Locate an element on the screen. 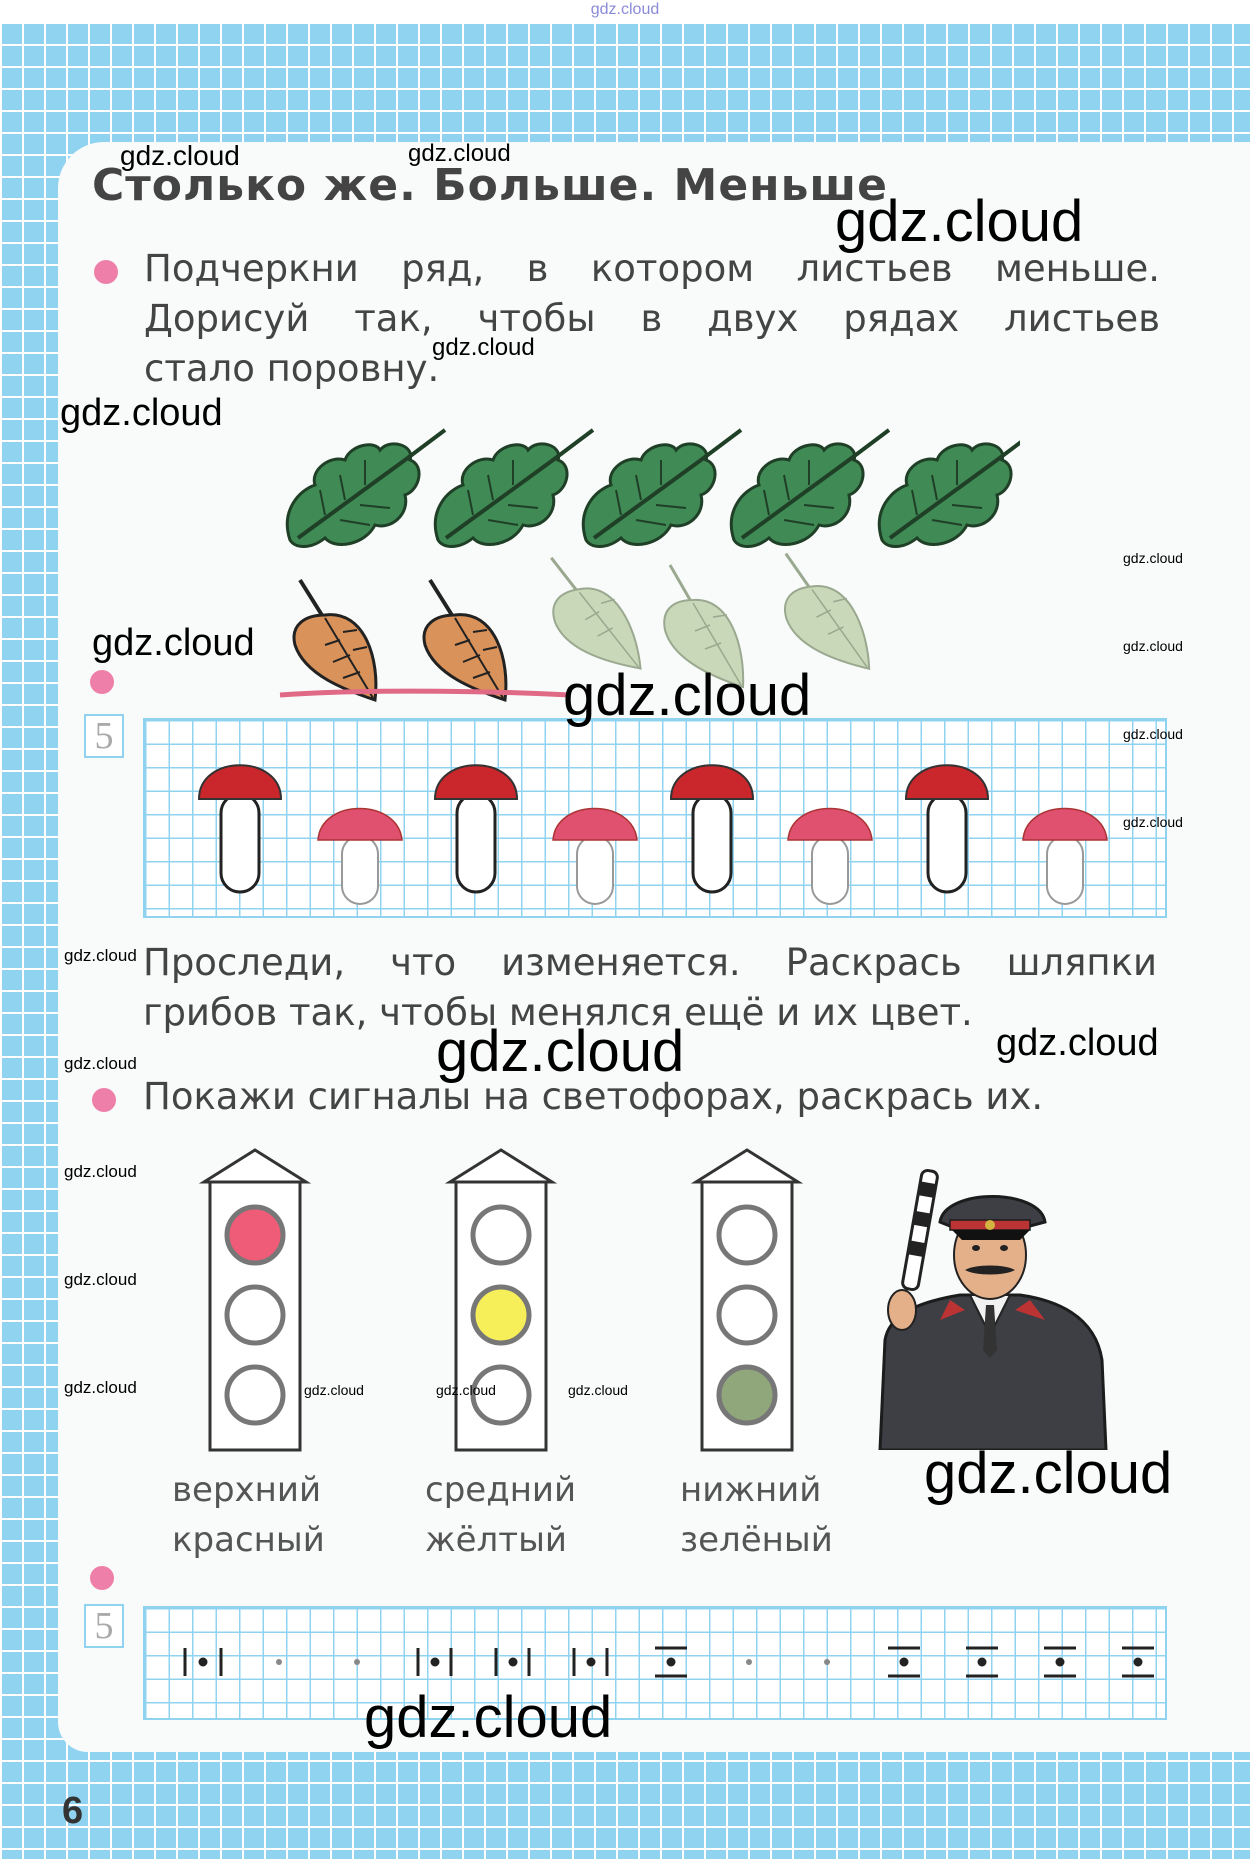 The height and width of the screenshot is (1859, 1250). bullet-task3 is located at coordinates (104, 1100).